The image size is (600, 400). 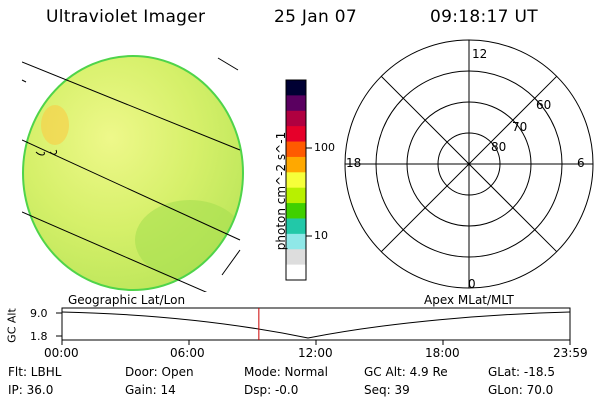 What do you see at coordinates (127, 300) in the screenshot?
I see `geographic-label: Geographic Lat/Lon` at bounding box center [127, 300].